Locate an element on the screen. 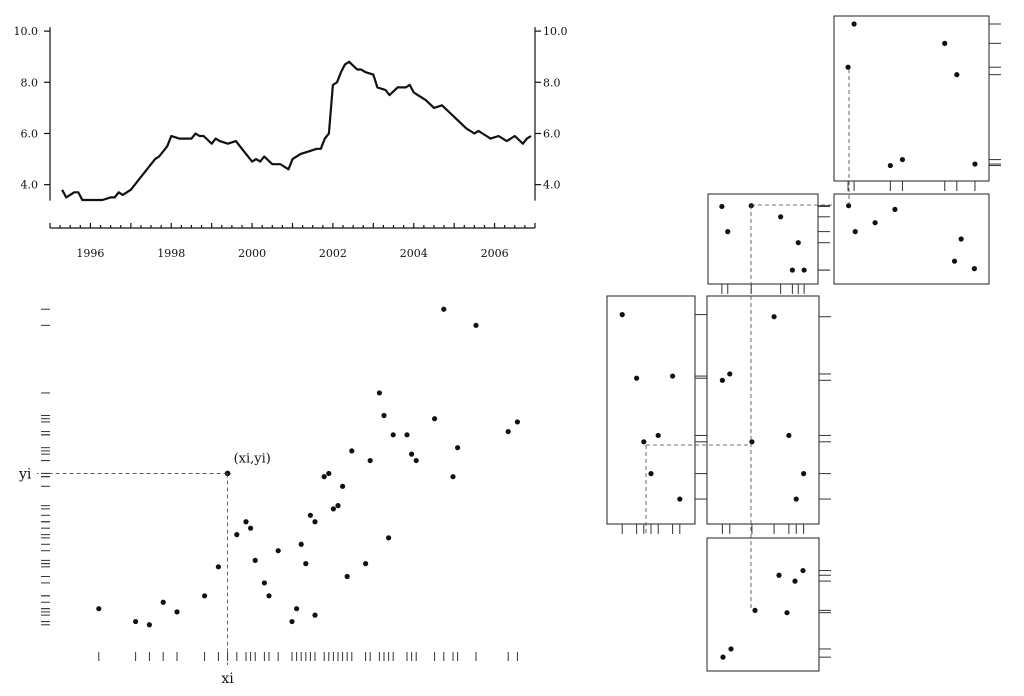  ts-left-tick-label: 6.0 is located at coordinates (30, 133).